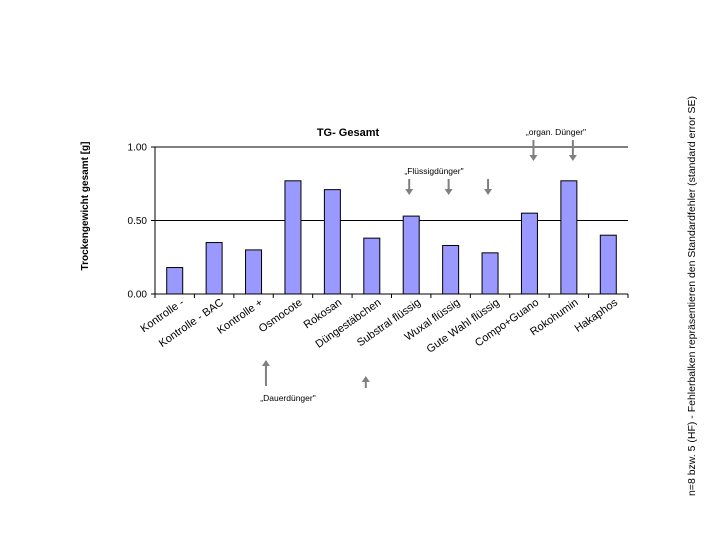 This screenshot has width=720, height=540. Describe the element at coordinates (138, 148) in the screenshot. I see `y-tick-label: 1.00` at that location.